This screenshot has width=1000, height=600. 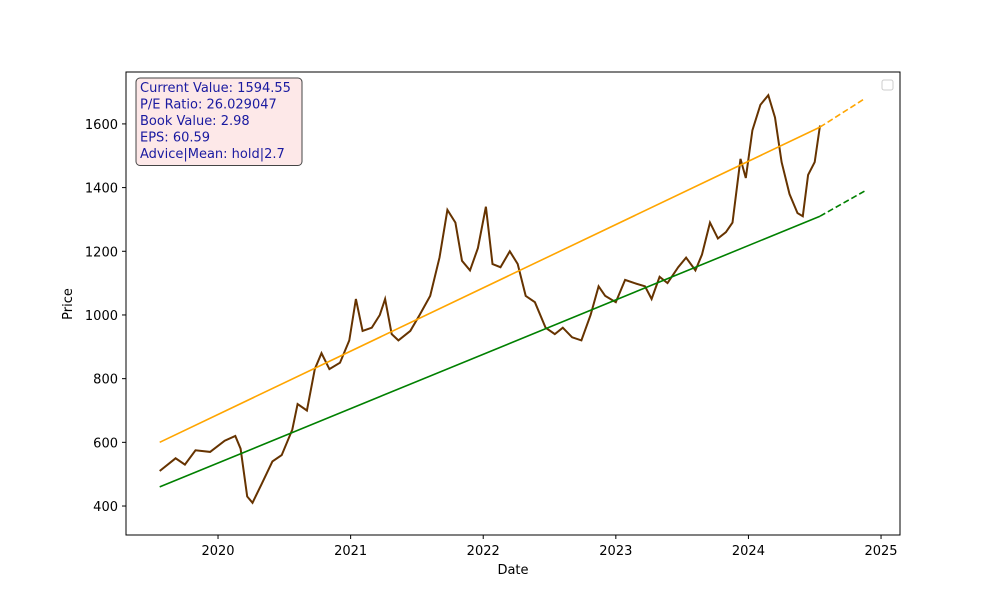 I want to click on x-tick-label: 2021, so click(x=350, y=551).